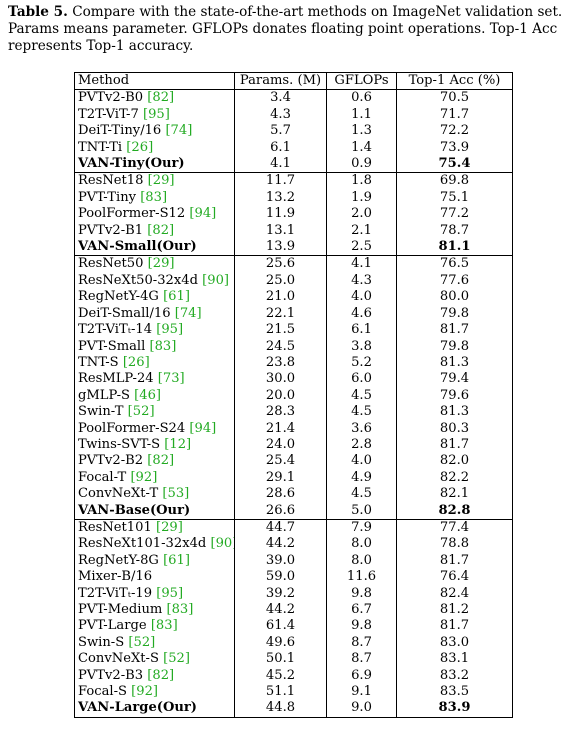 The image size is (586, 736). Describe the element at coordinates (280, 231) in the screenshot. I see `cell-params: 13.1` at that location.